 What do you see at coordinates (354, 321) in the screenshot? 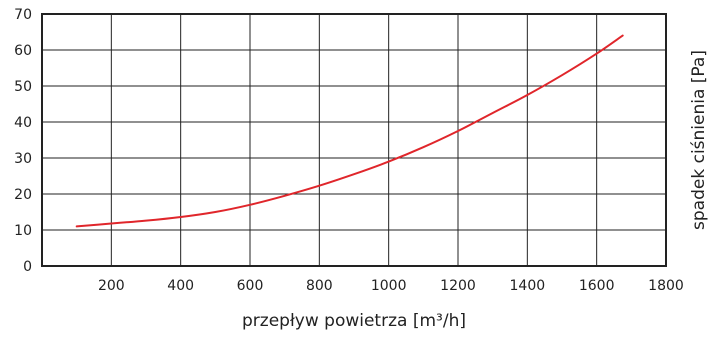
I see `x-axis-title: przepływ powietrza [m³/h]` at bounding box center [354, 321].